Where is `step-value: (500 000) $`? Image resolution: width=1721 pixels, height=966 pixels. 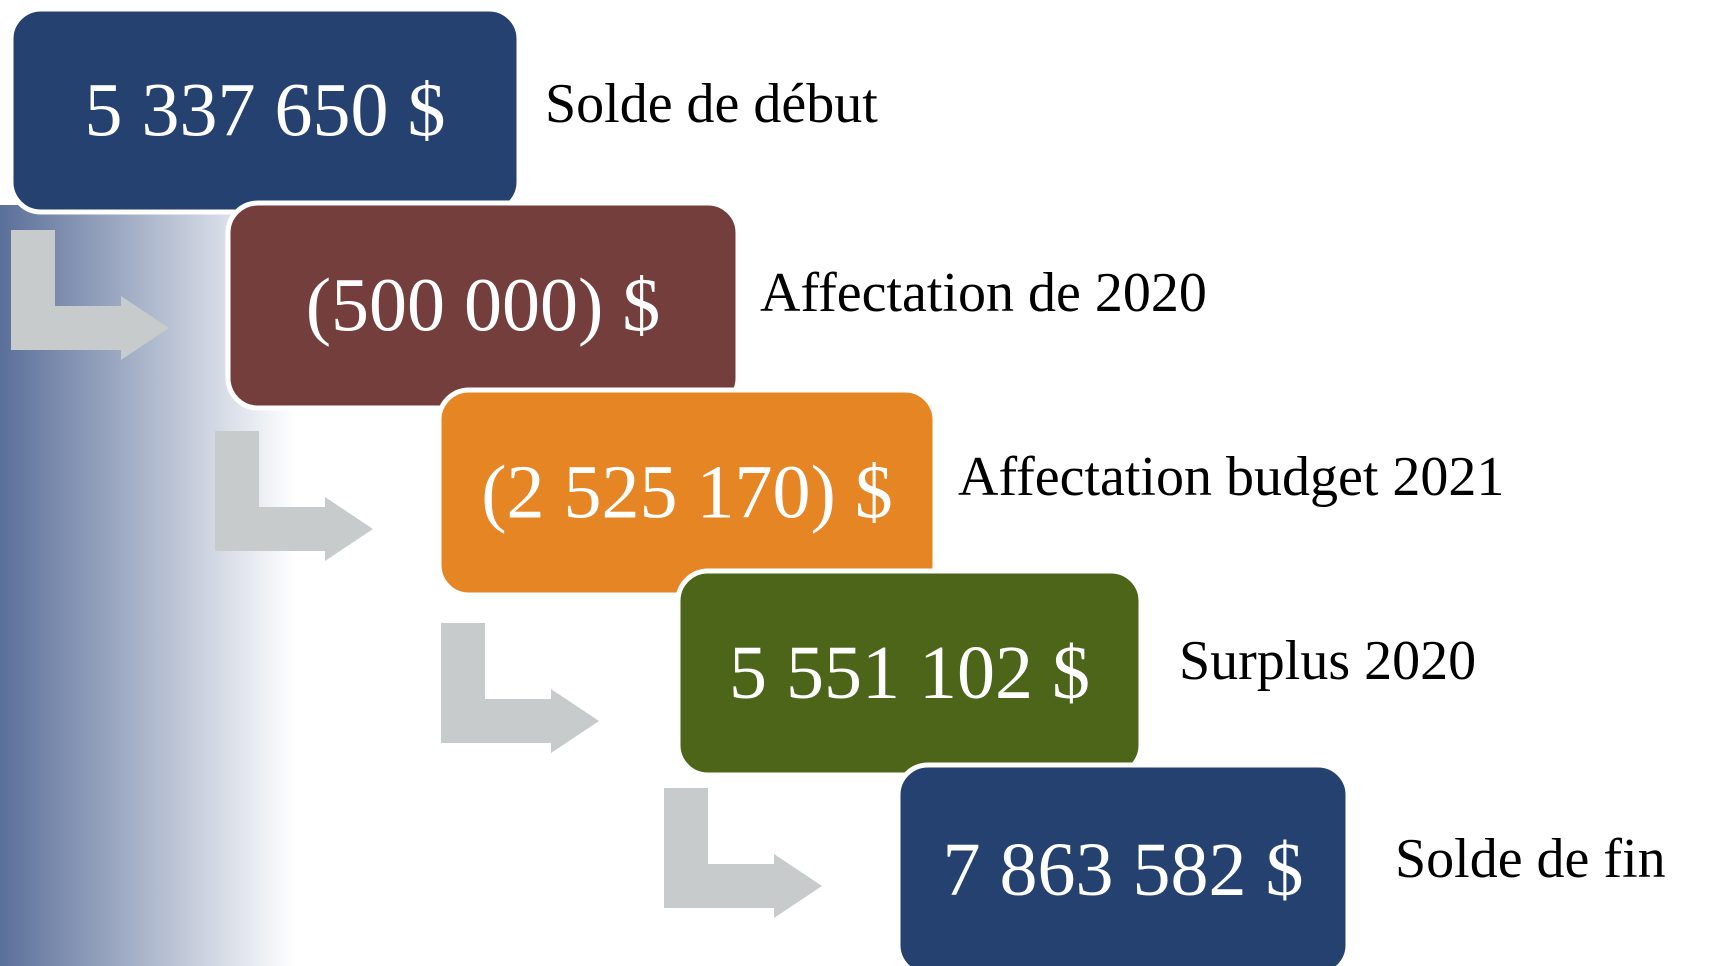
step-value: (500 000) $ is located at coordinates (483, 306).